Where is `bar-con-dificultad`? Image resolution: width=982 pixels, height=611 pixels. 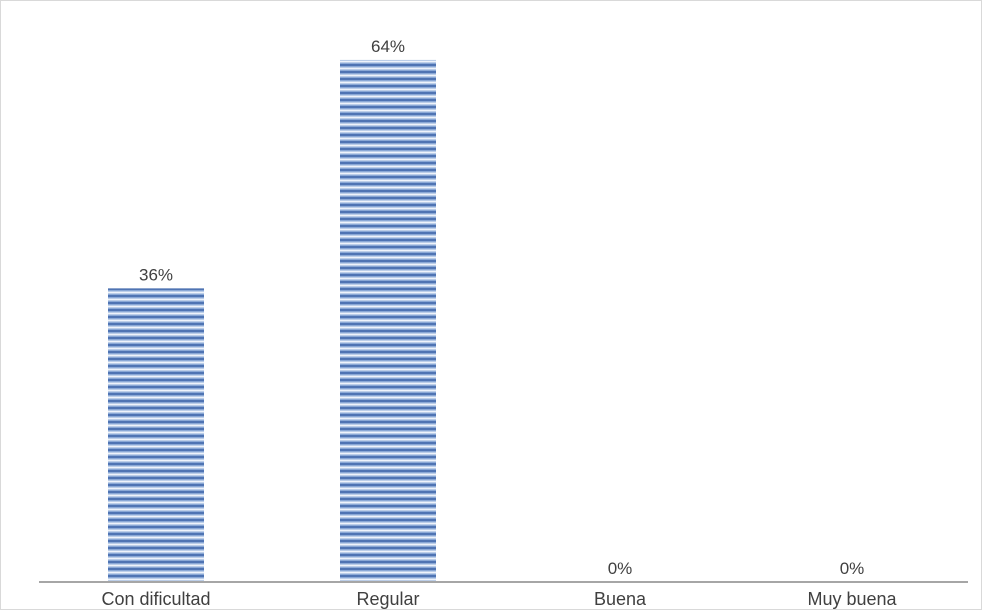 bar-con-dificultad is located at coordinates (156, 435).